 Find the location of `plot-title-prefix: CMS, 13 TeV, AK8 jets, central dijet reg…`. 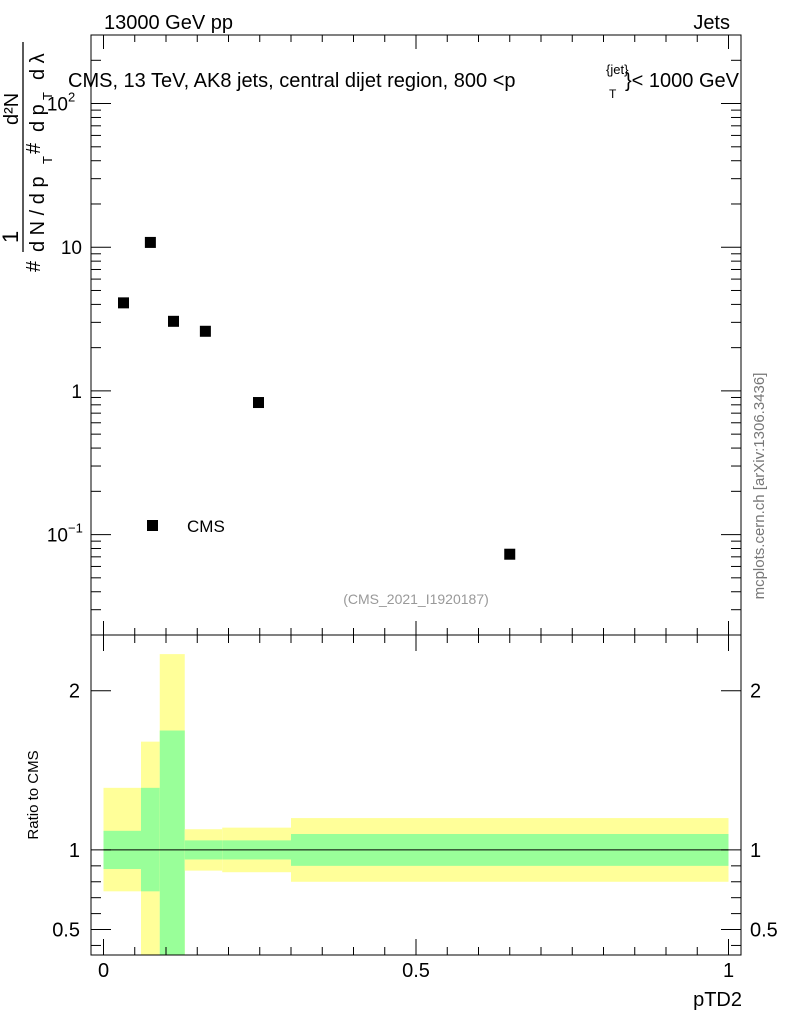

plot-title-prefix: CMS, 13 TeV, AK8 jets, central dijet reg… is located at coordinates (292, 81).